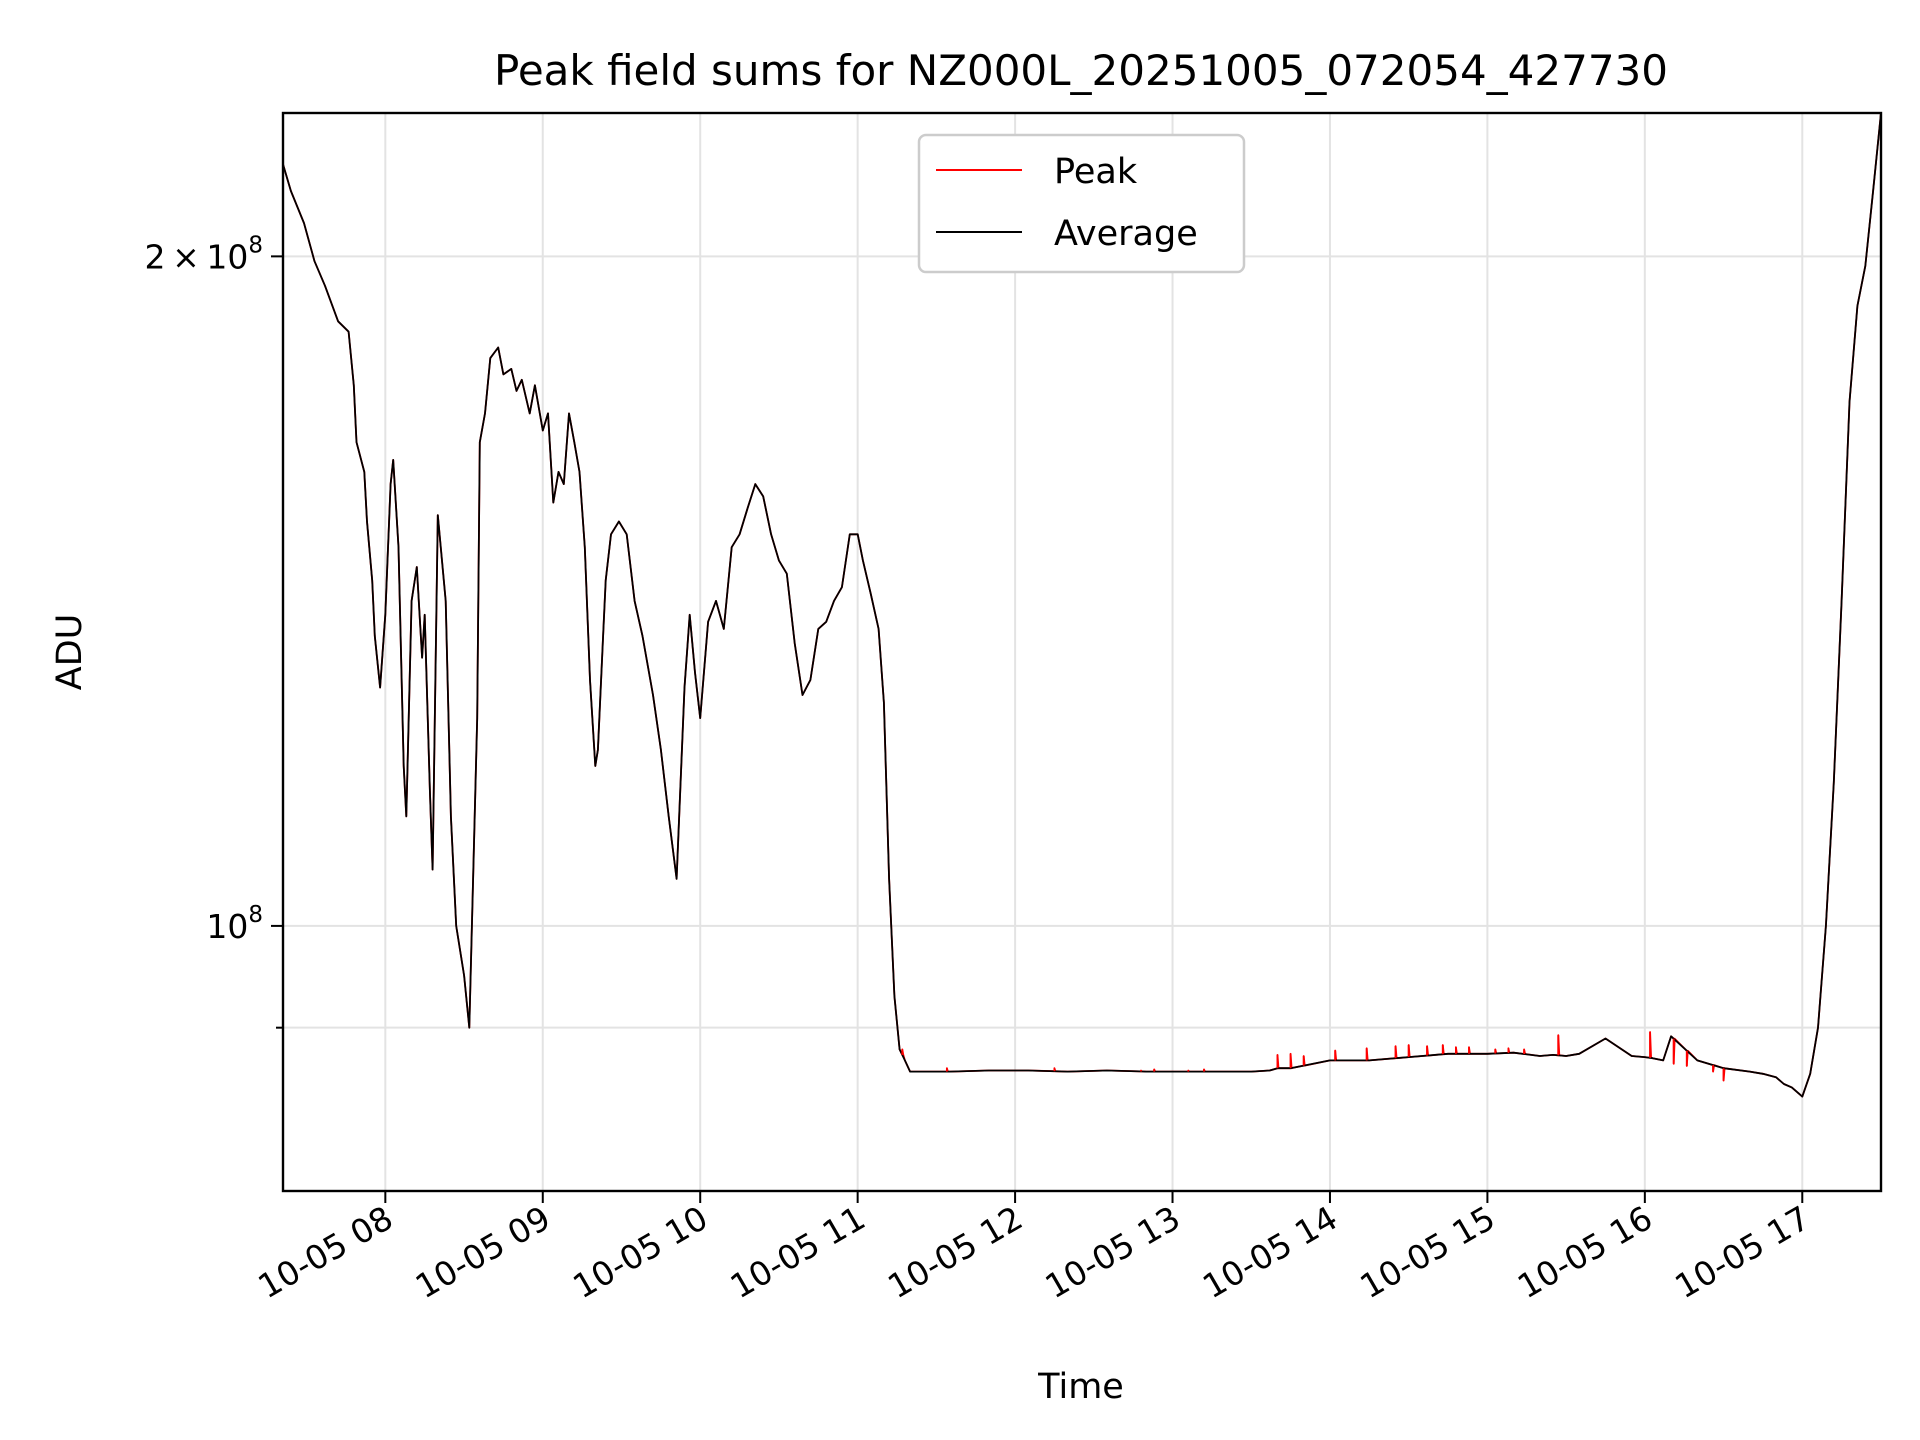 The height and width of the screenshot is (1440, 1920). Describe the element at coordinates (204, 254) in the screenshot. I see `y-tick-label: 2 × 10⁸` at that location.